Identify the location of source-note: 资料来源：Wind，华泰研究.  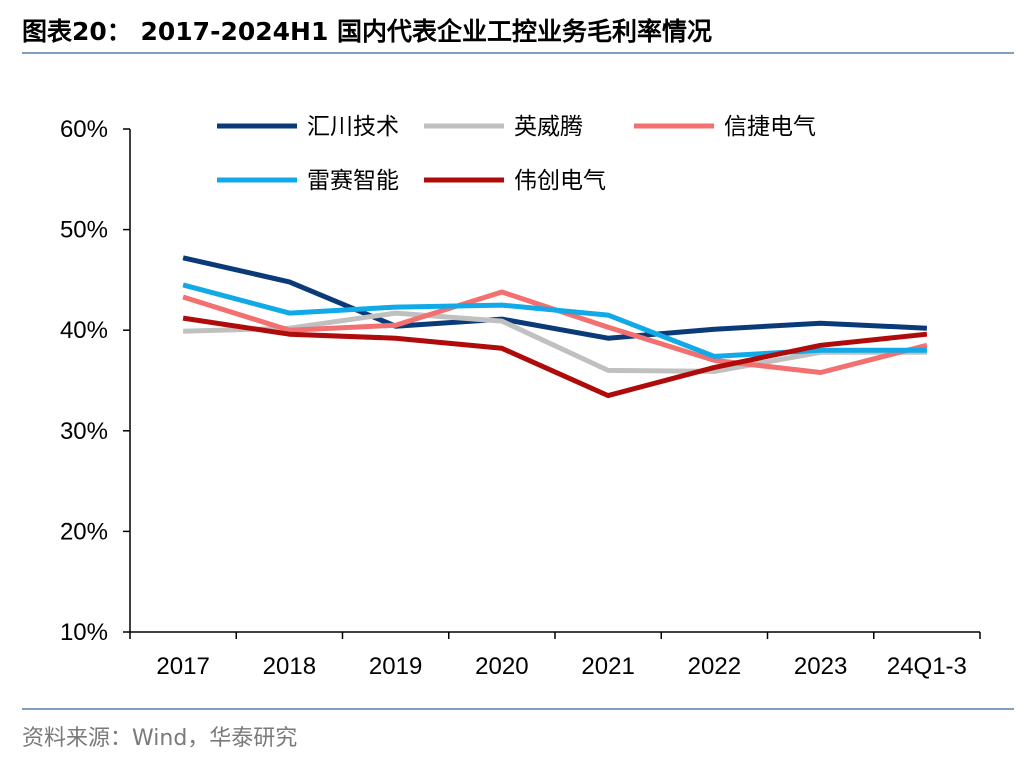
(160, 738).